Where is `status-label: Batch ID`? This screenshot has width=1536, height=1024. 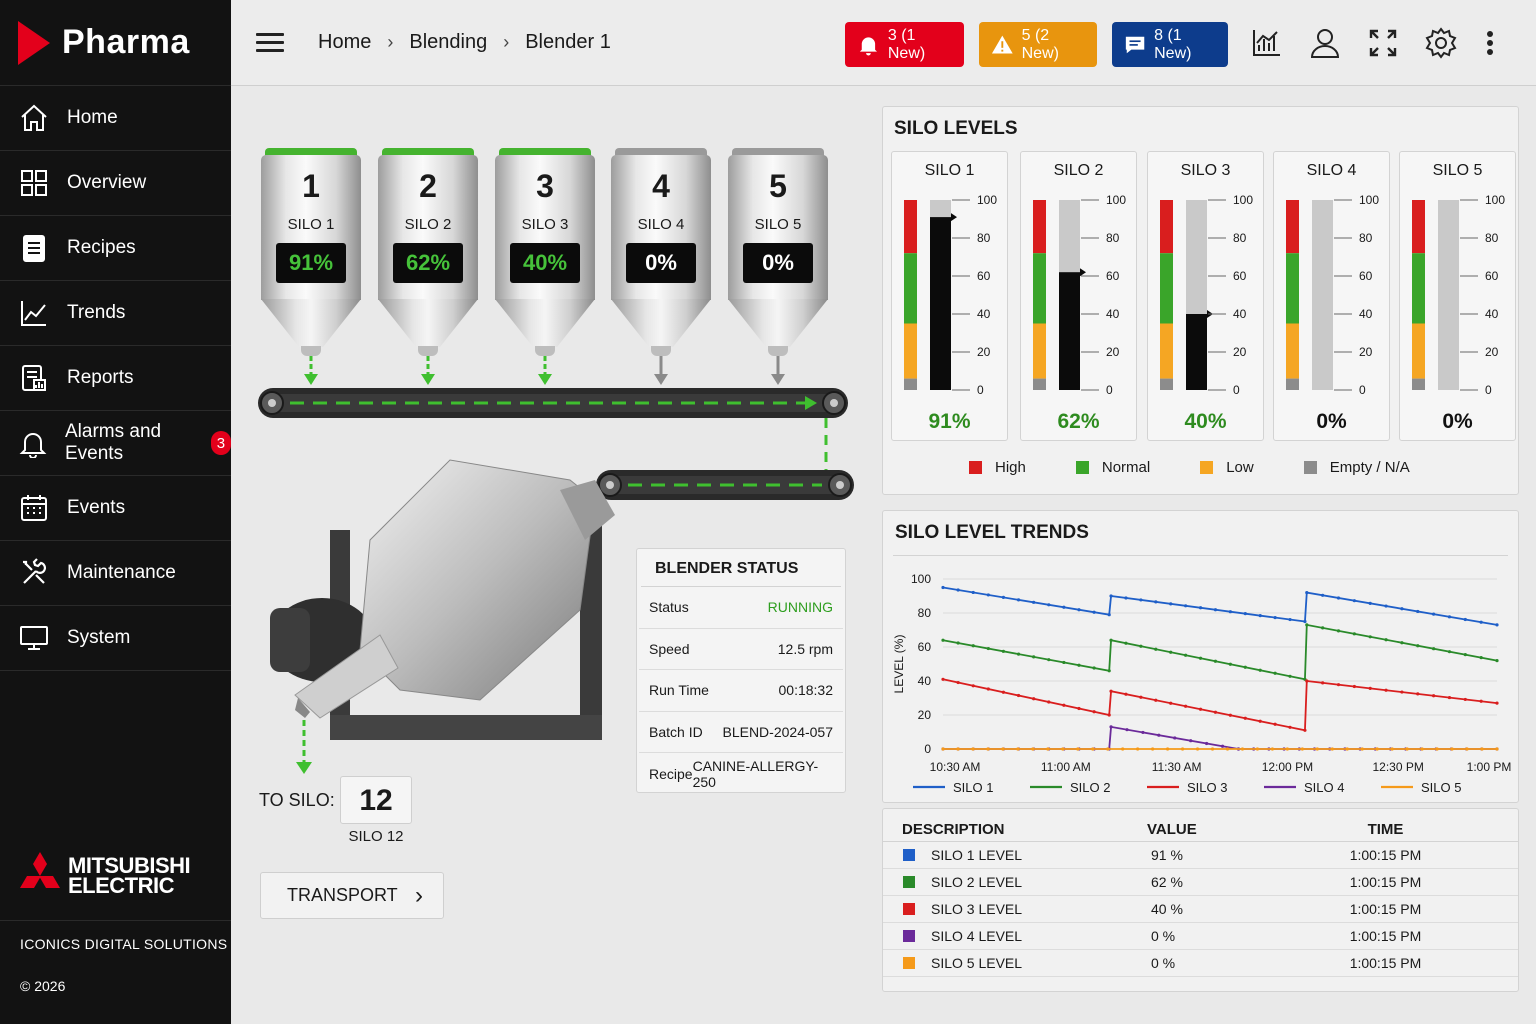 status-label: Batch ID is located at coordinates (676, 732).